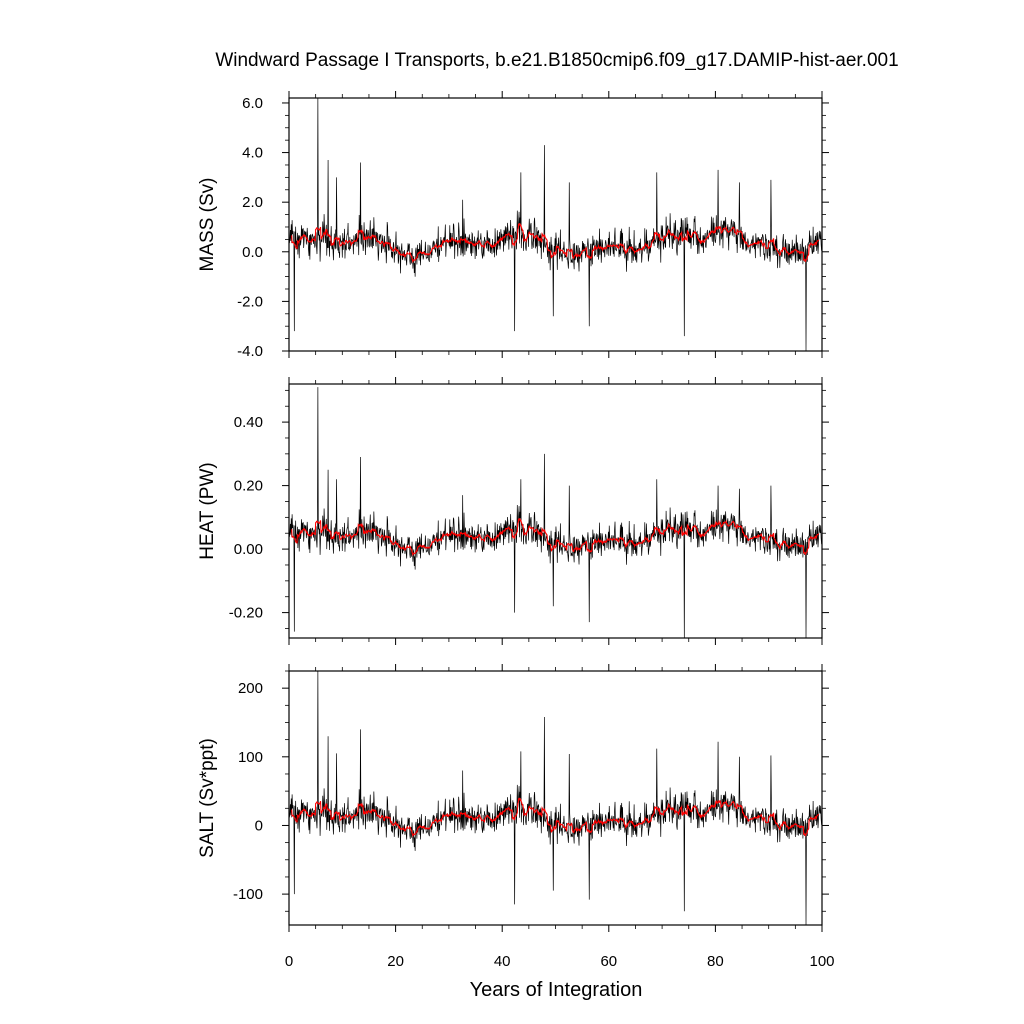  I want to click on x-tick-label: 100, so click(821, 961).